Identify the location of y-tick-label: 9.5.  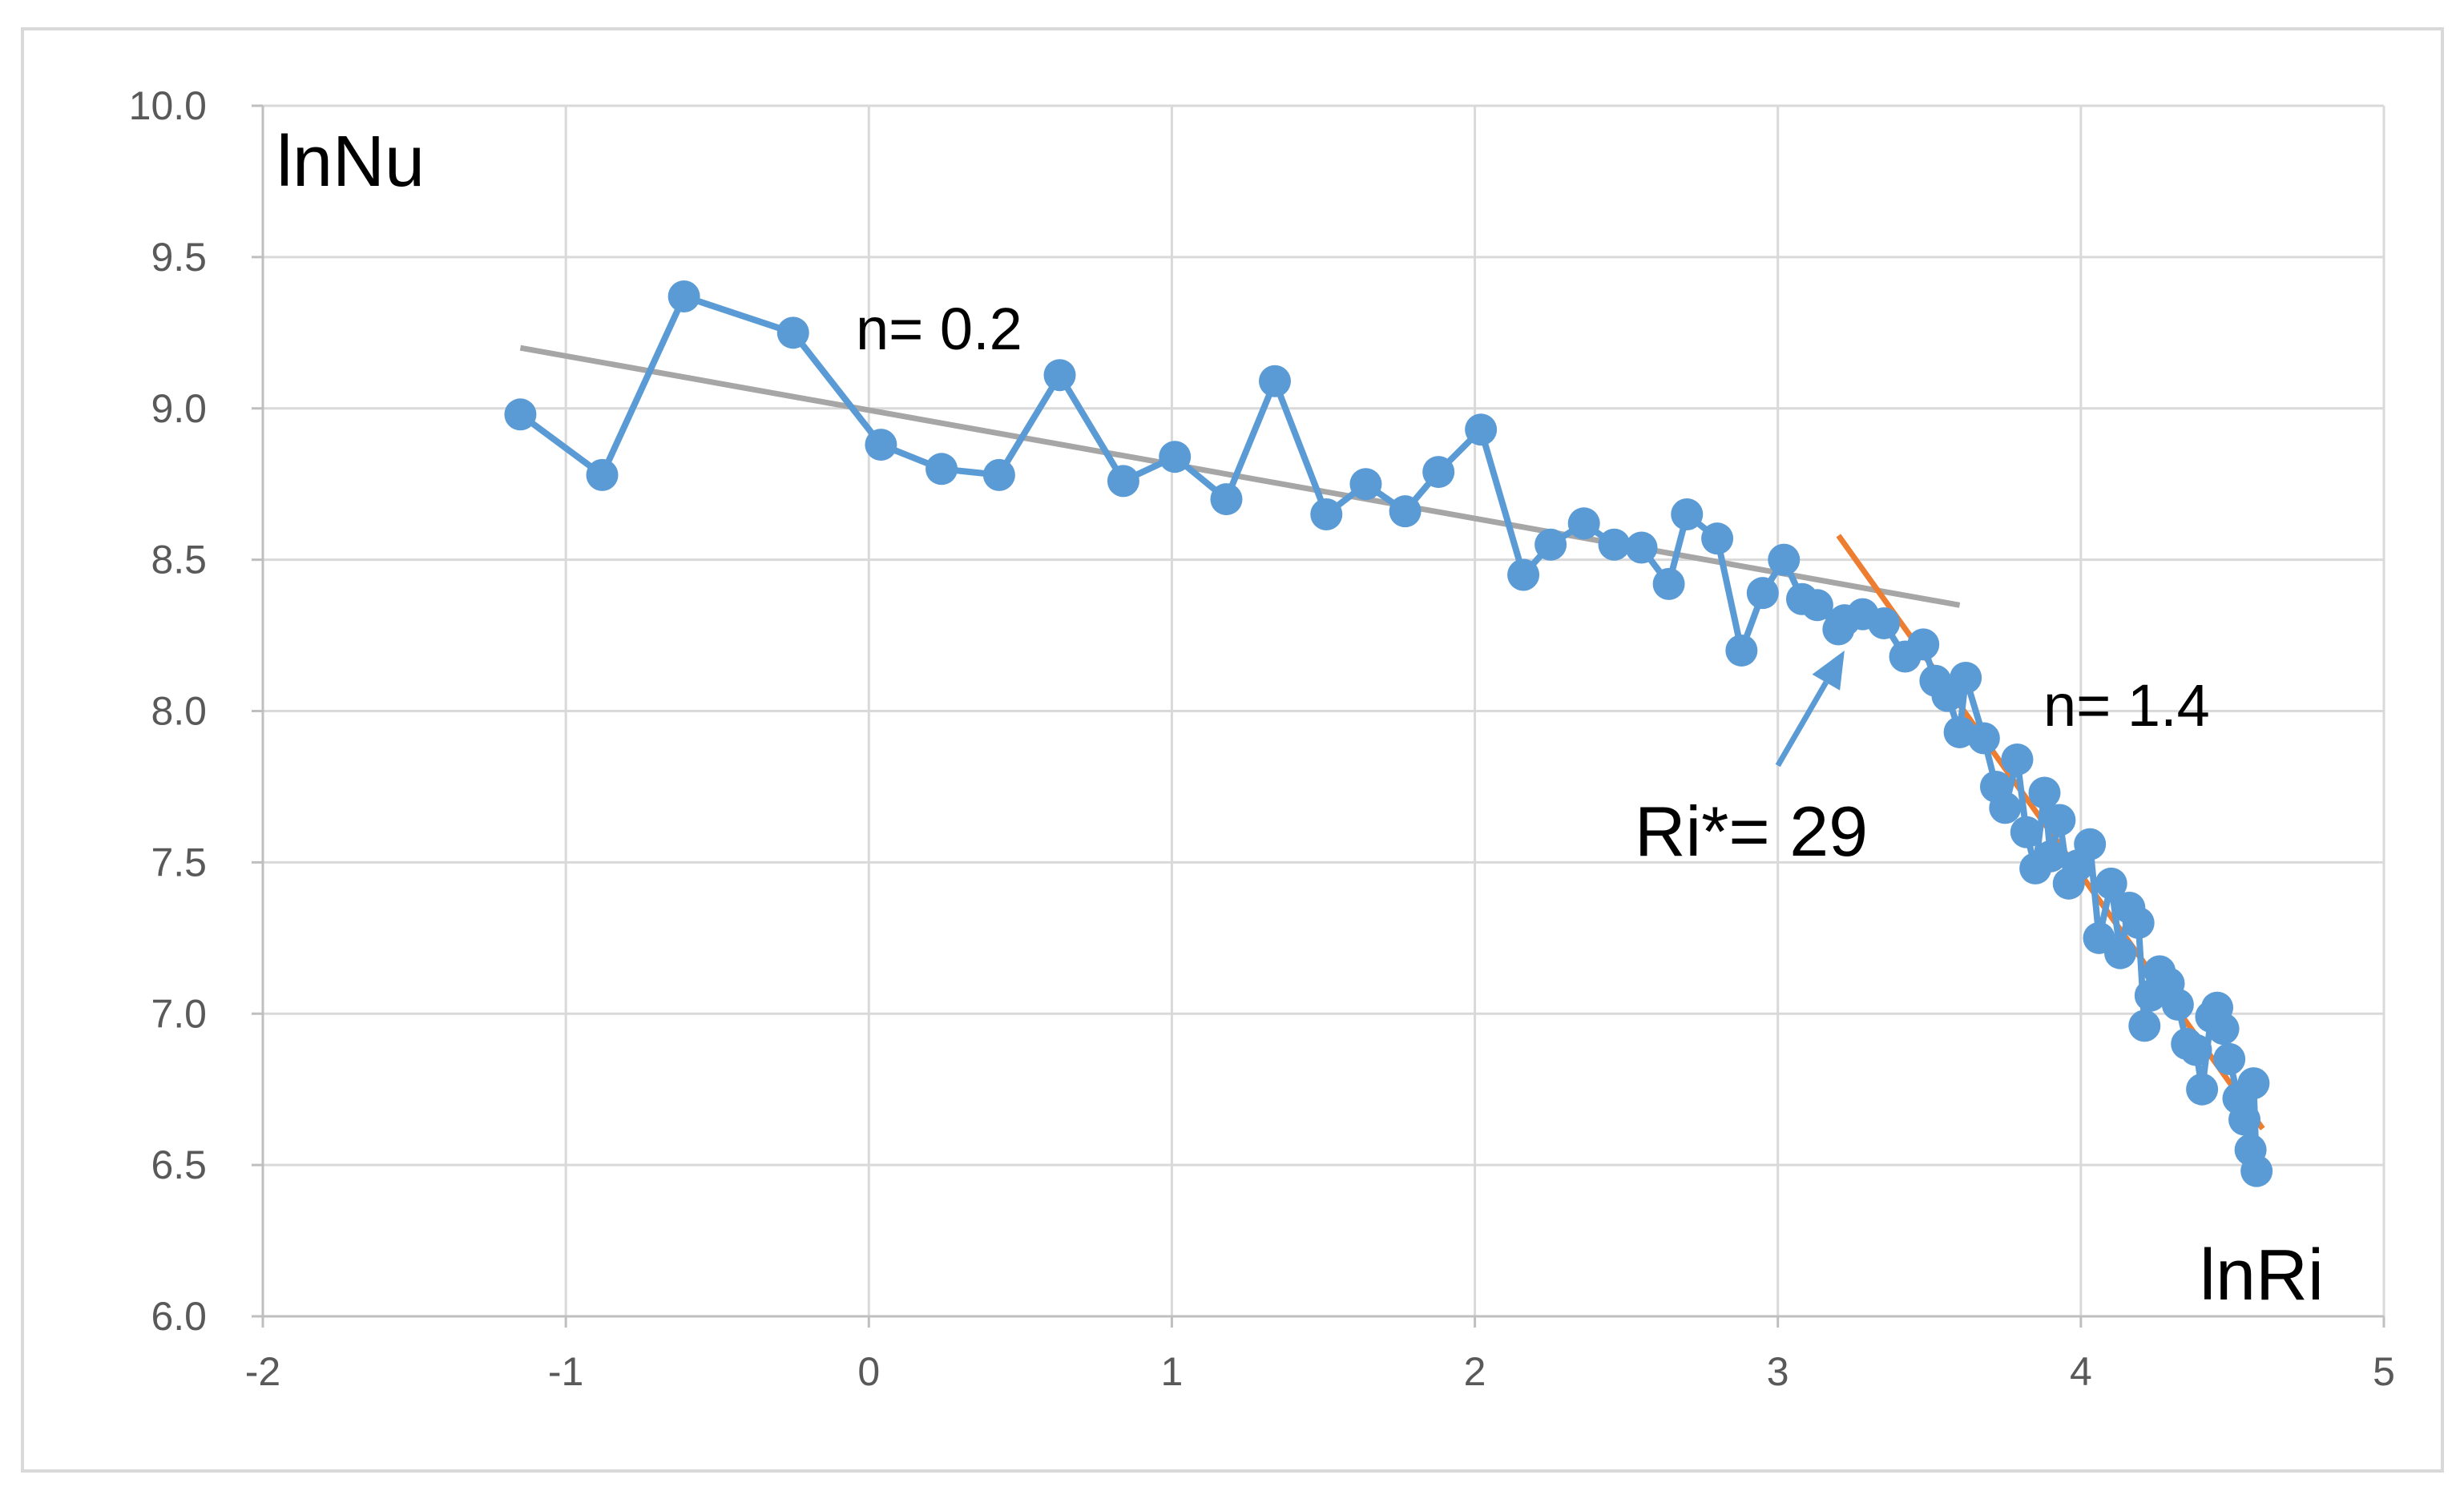
(179, 257).